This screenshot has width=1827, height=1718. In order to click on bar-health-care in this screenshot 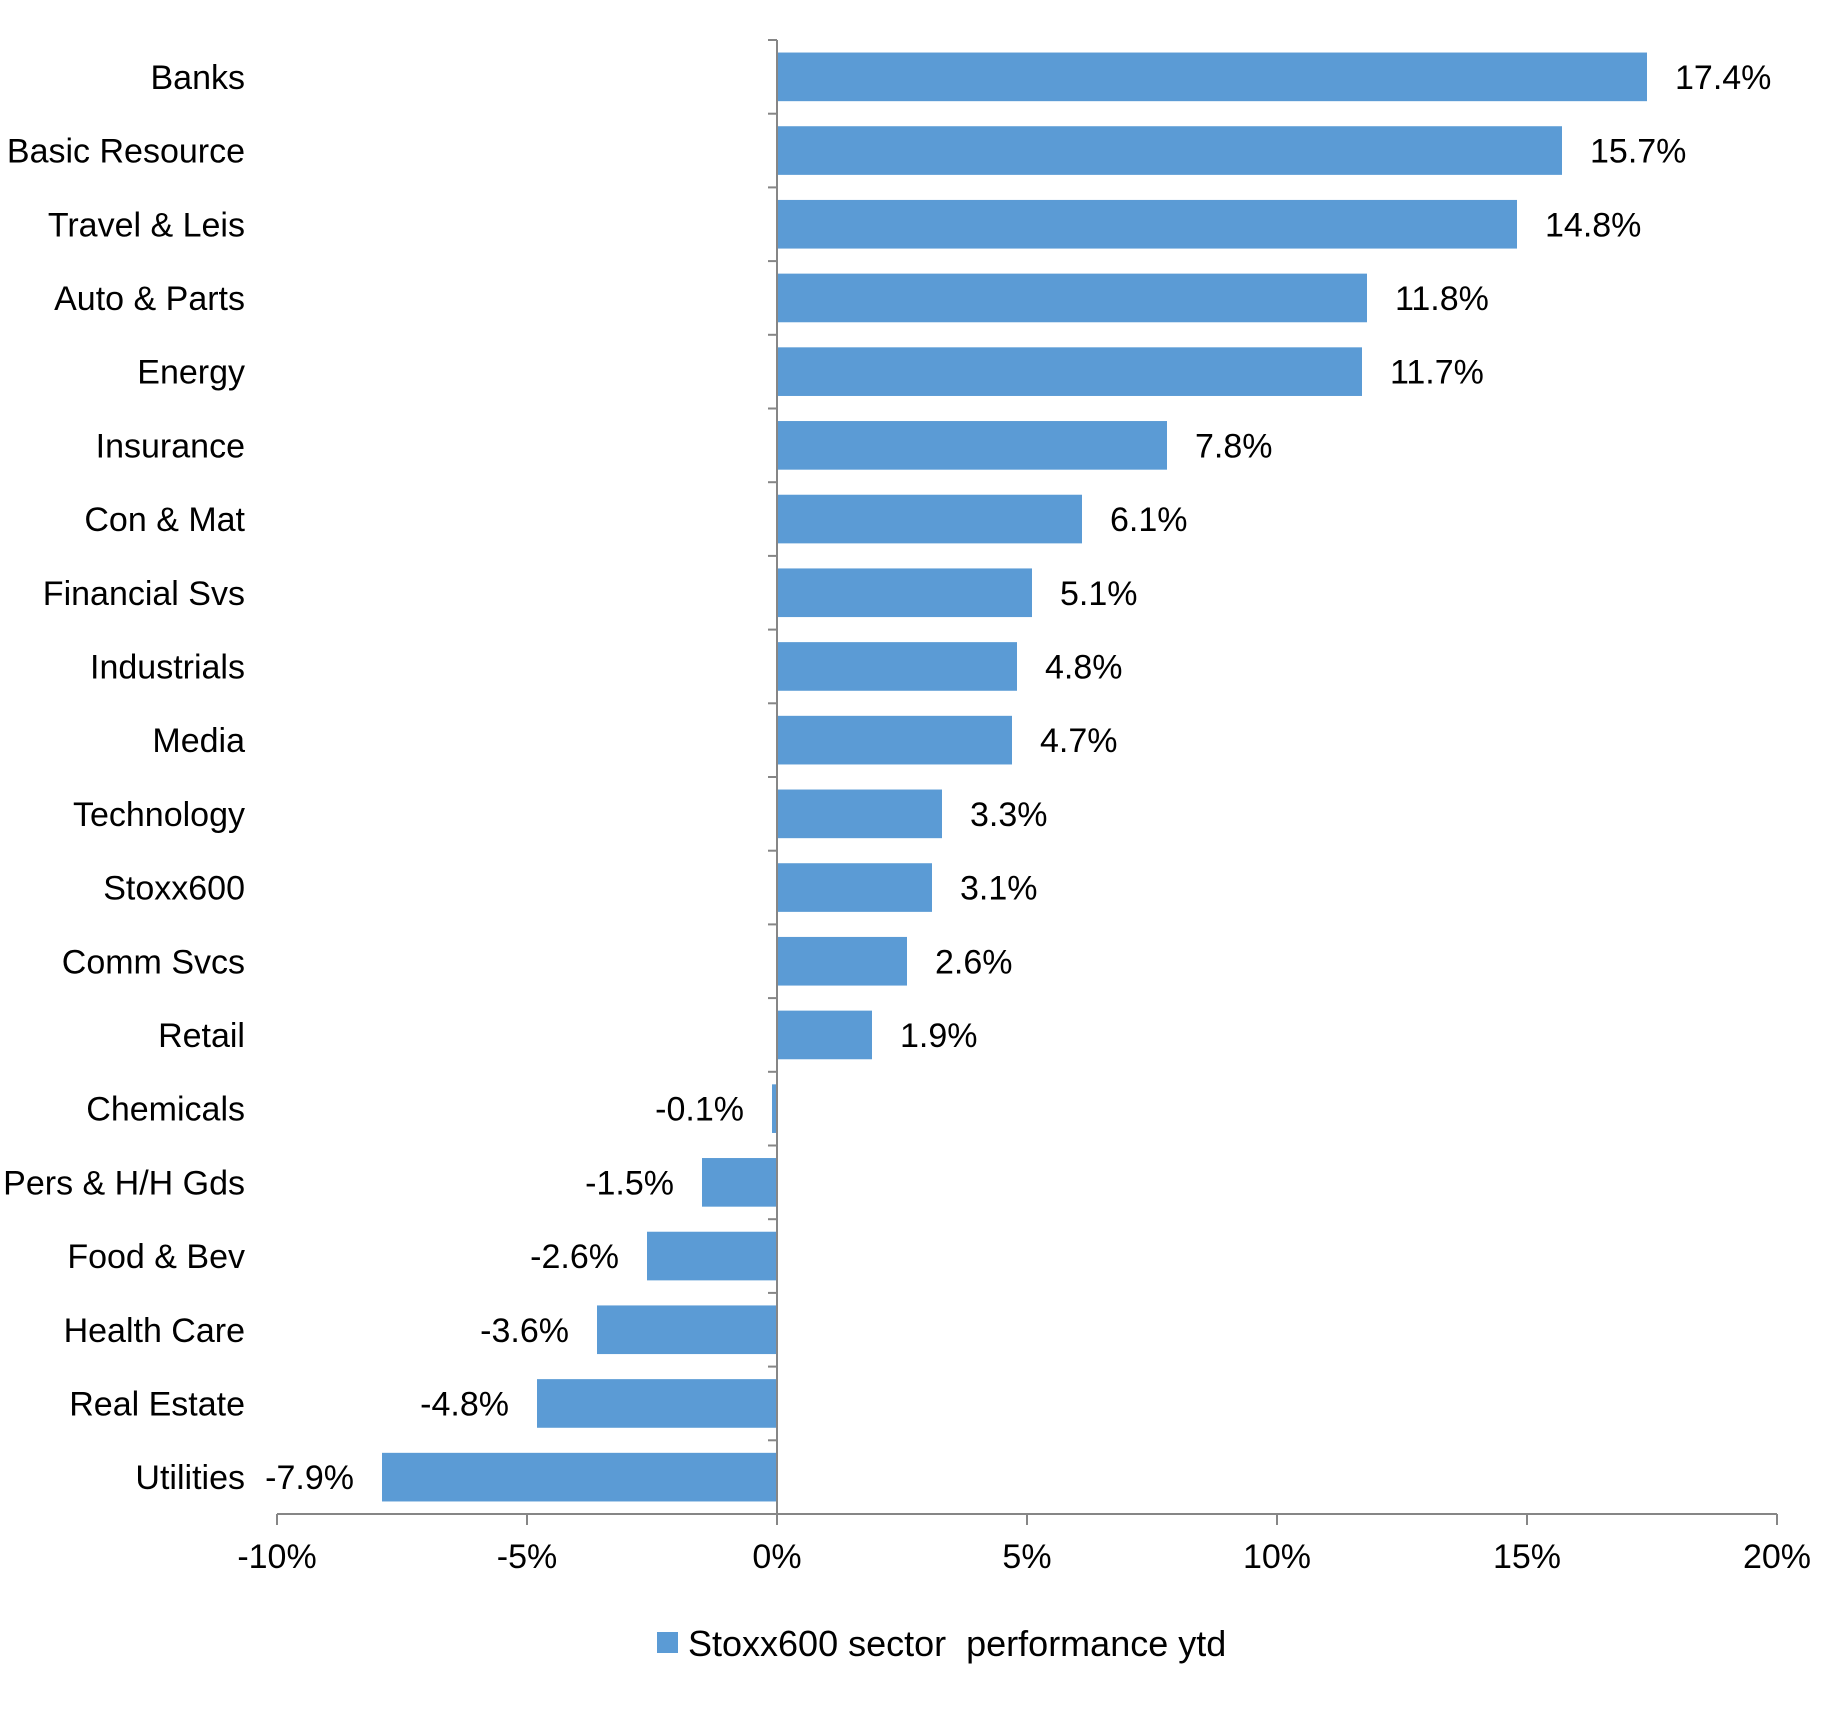, I will do `click(687, 1330)`.